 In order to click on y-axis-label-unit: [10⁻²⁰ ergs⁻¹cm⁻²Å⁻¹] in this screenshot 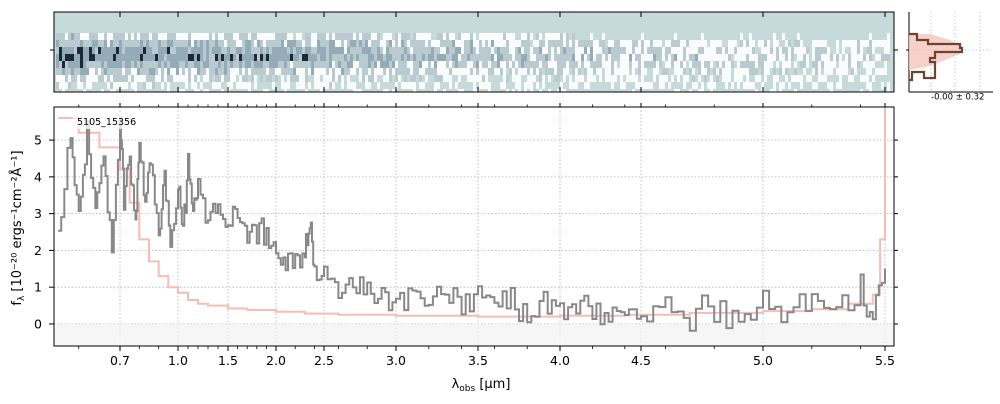, I will do `click(17, 222)`.